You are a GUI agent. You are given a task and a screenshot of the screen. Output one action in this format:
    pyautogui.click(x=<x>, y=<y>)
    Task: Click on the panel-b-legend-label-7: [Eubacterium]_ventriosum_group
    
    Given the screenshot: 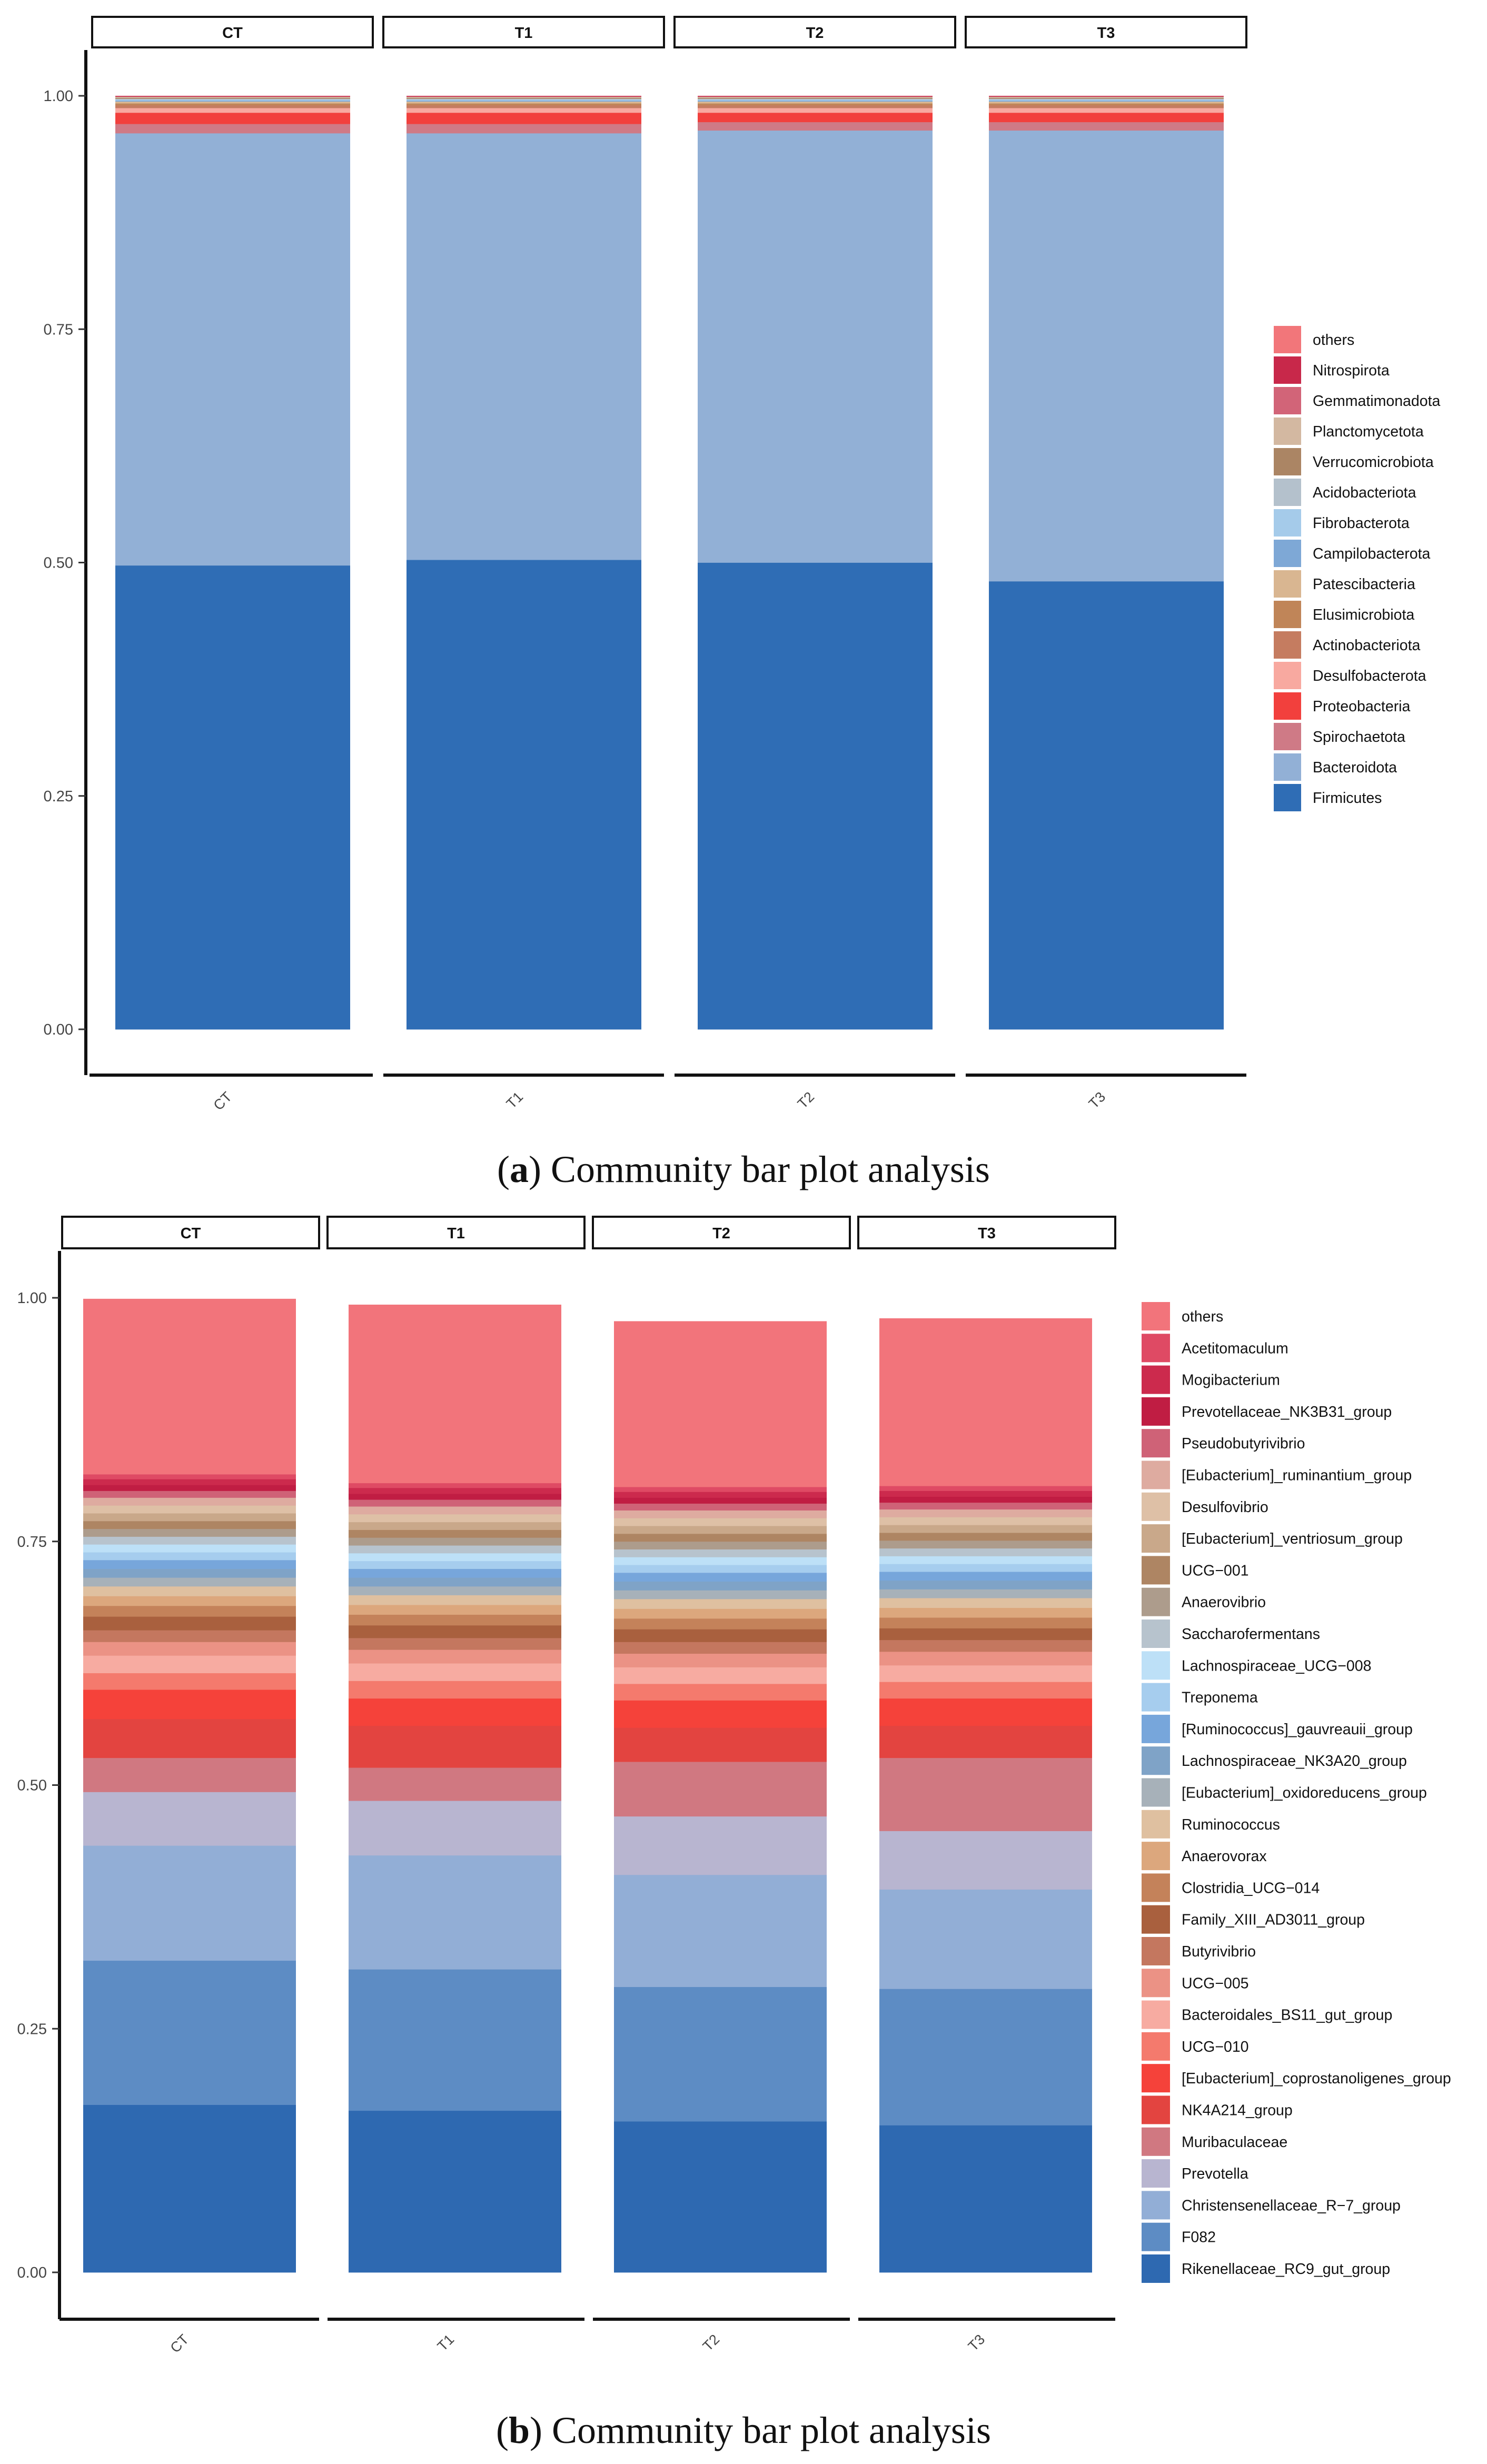 What is the action you would take?
    pyautogui.click(x=1292, y=1539)
    